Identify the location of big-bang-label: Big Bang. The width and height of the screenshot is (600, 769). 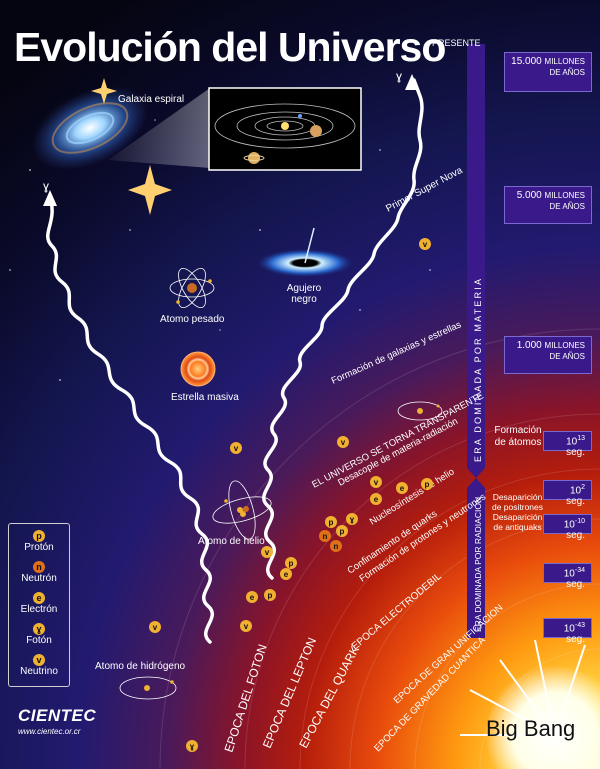
(531, 728).